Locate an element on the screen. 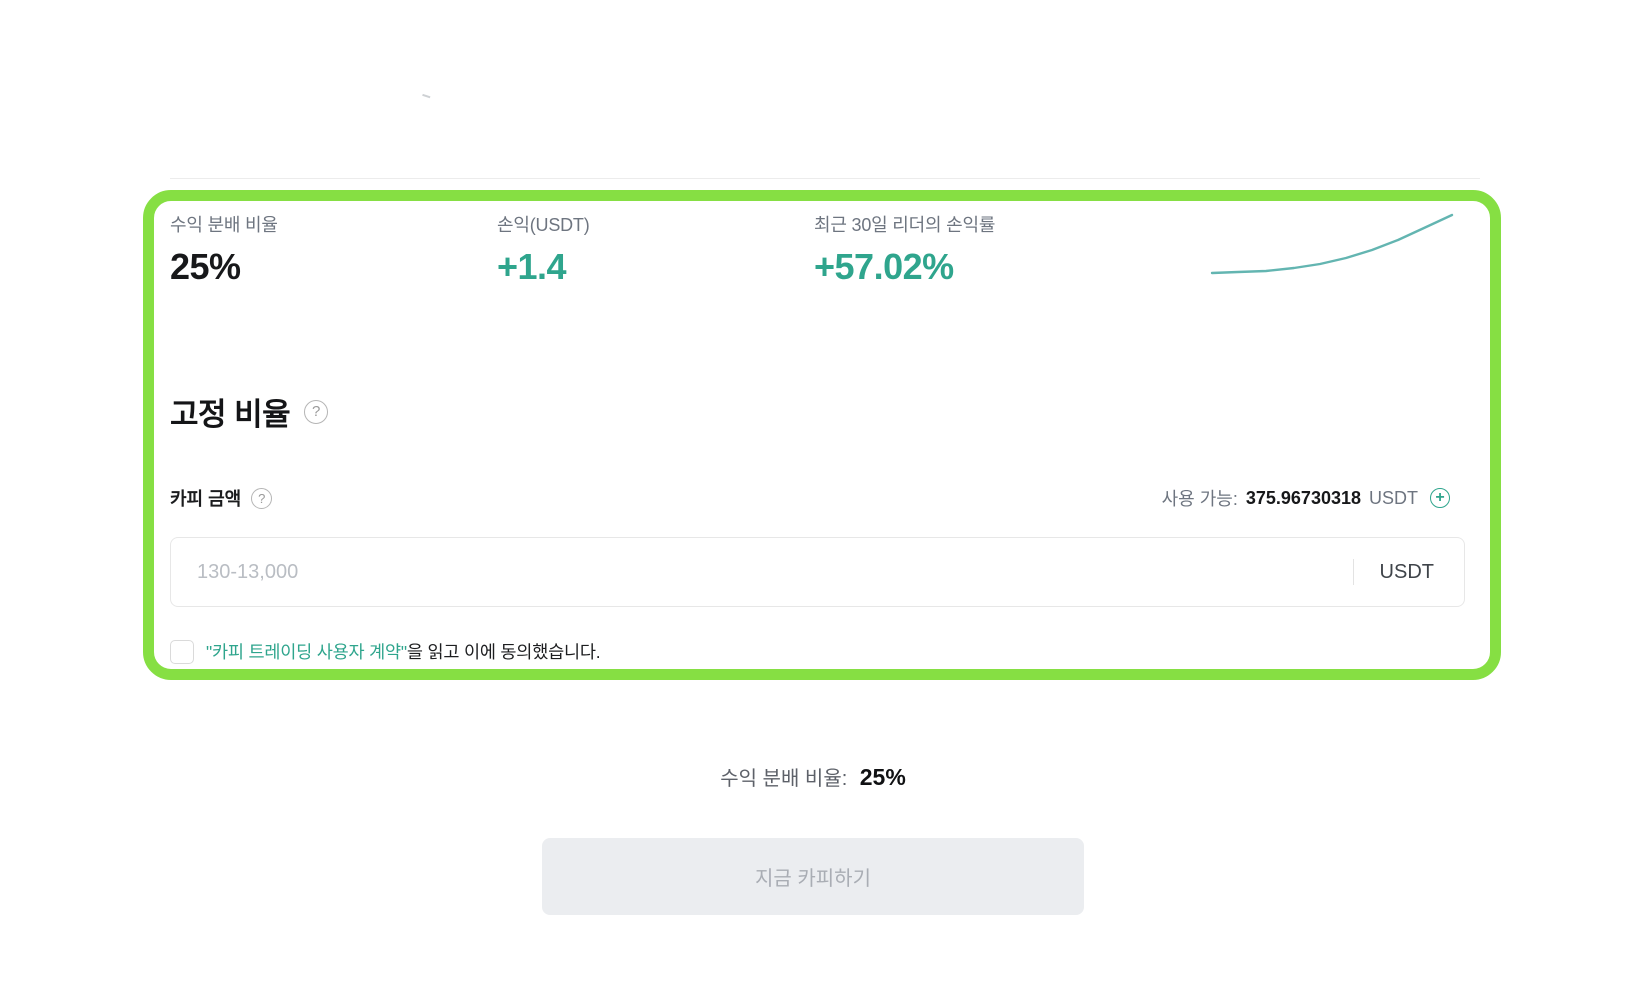 This screenshot has height=998, width=1626. roi-sparkline-chart is located at coordinates (1332, 244).